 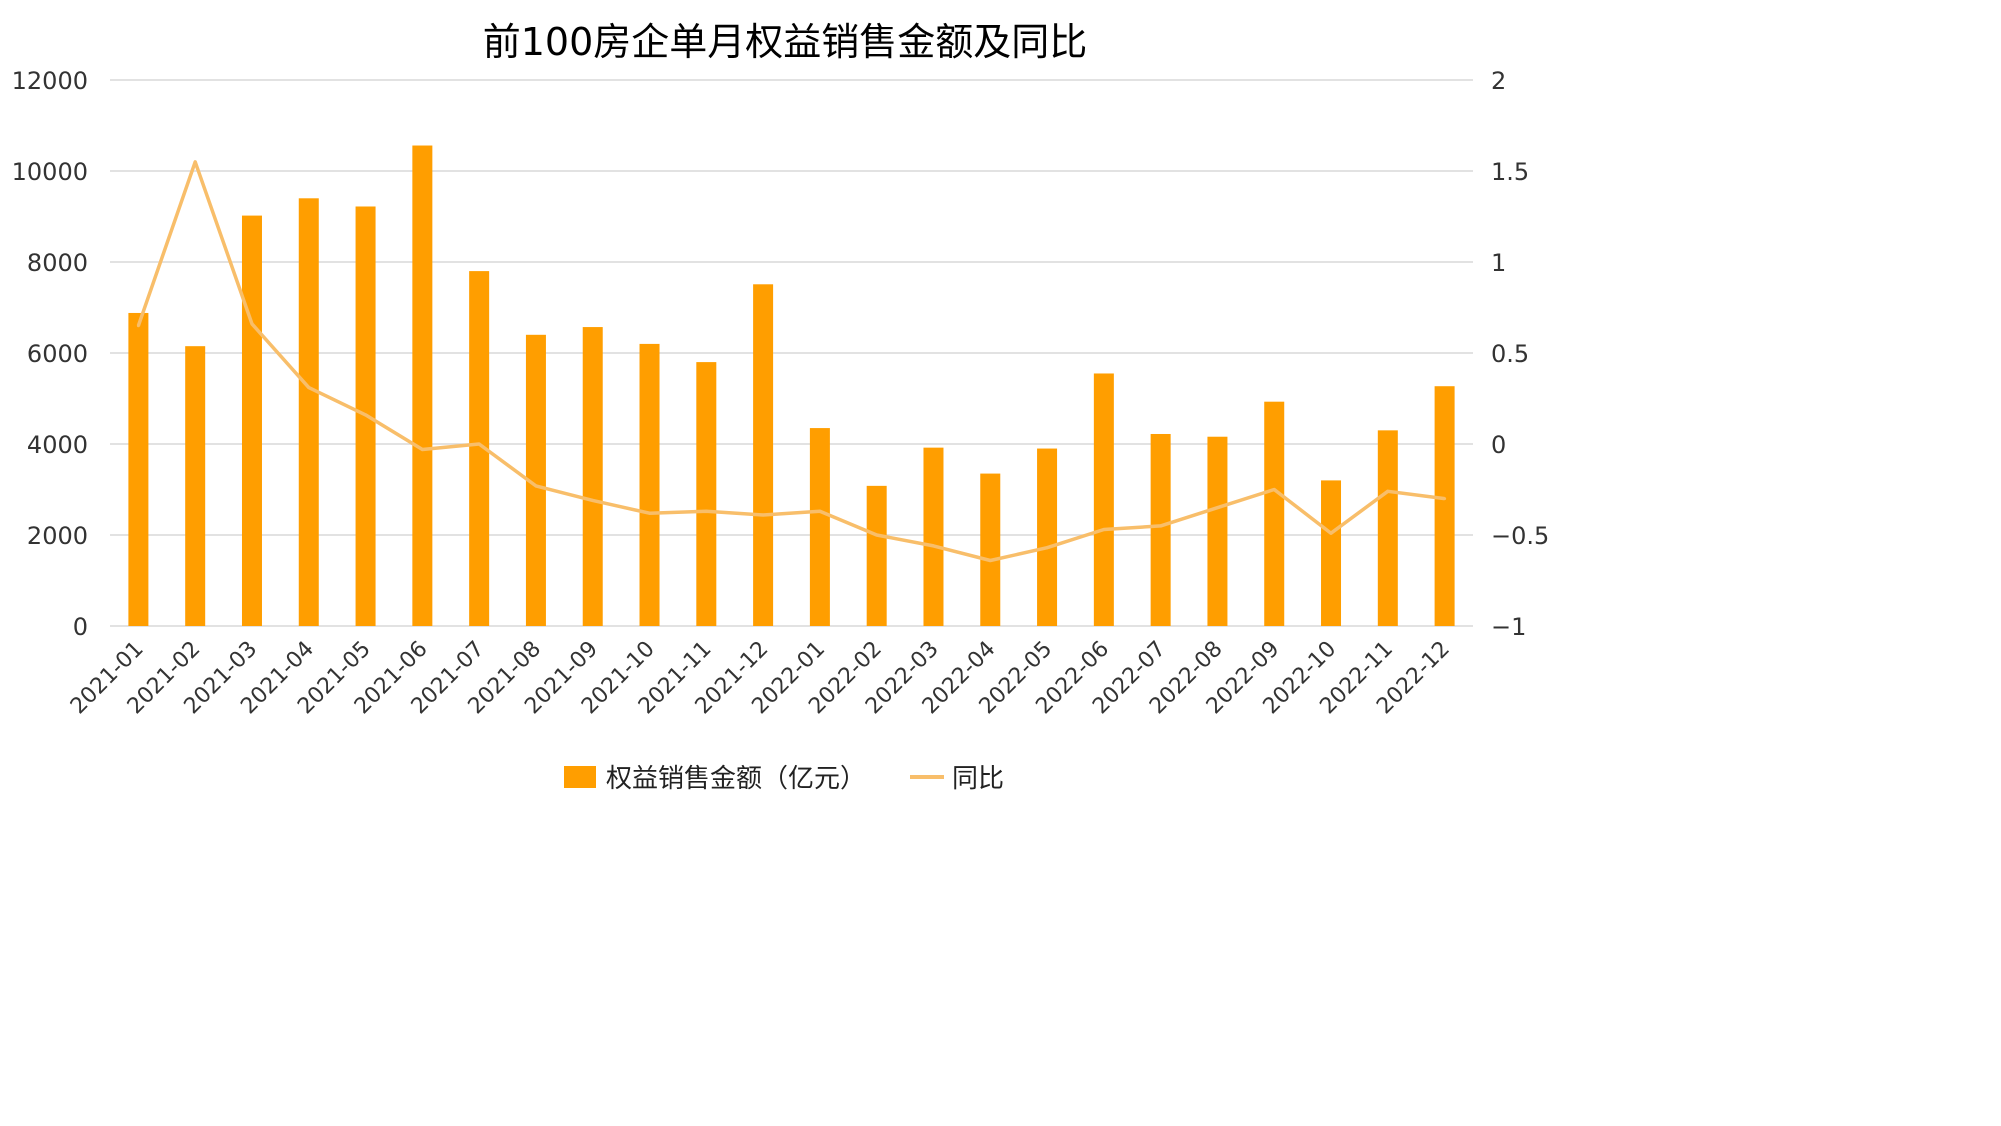 What do you see at coordinates (1498, 263) in the screenshot?
I see `right-tick-label: 1` at bounding box center [1498, 263].